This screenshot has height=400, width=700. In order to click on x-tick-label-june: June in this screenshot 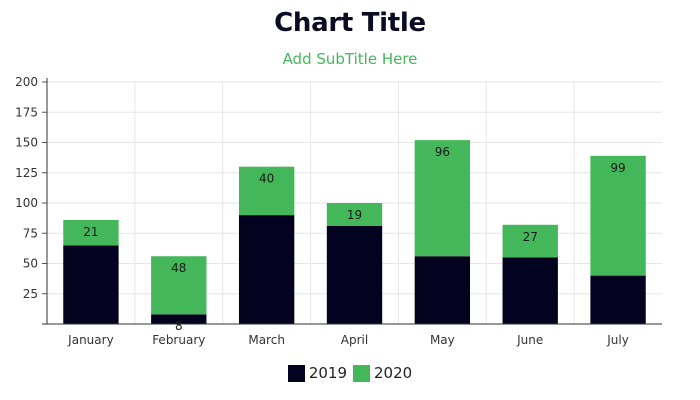, I will do `click(529, 340)`.